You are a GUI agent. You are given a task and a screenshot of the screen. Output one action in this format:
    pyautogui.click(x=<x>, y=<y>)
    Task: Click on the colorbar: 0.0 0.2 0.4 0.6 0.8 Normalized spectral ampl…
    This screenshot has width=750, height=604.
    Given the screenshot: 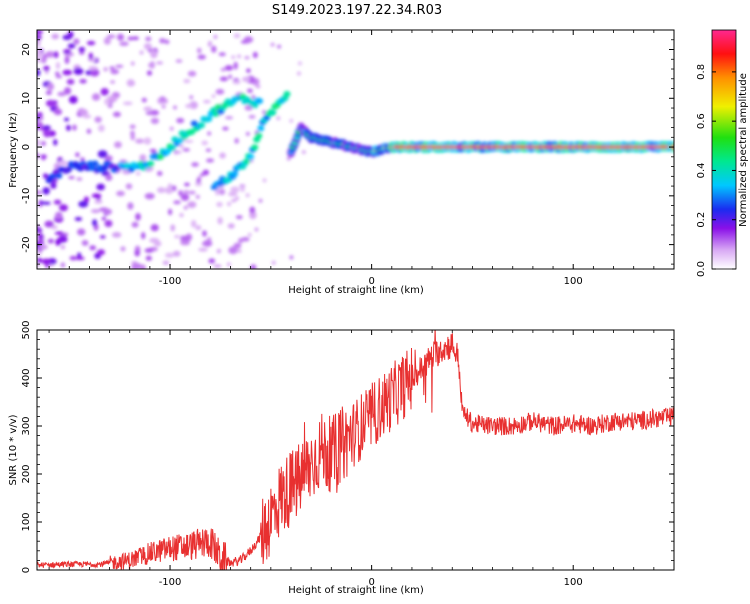 What is the action you would take?
    pyautogui.click(x=722, y=153)
    